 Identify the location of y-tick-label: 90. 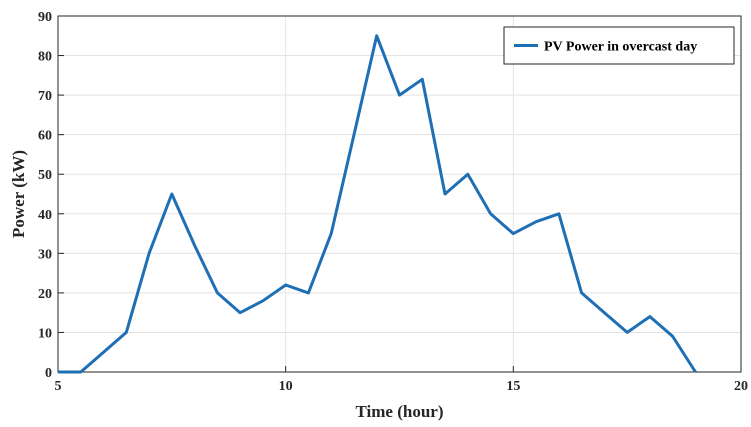
(45, 17).